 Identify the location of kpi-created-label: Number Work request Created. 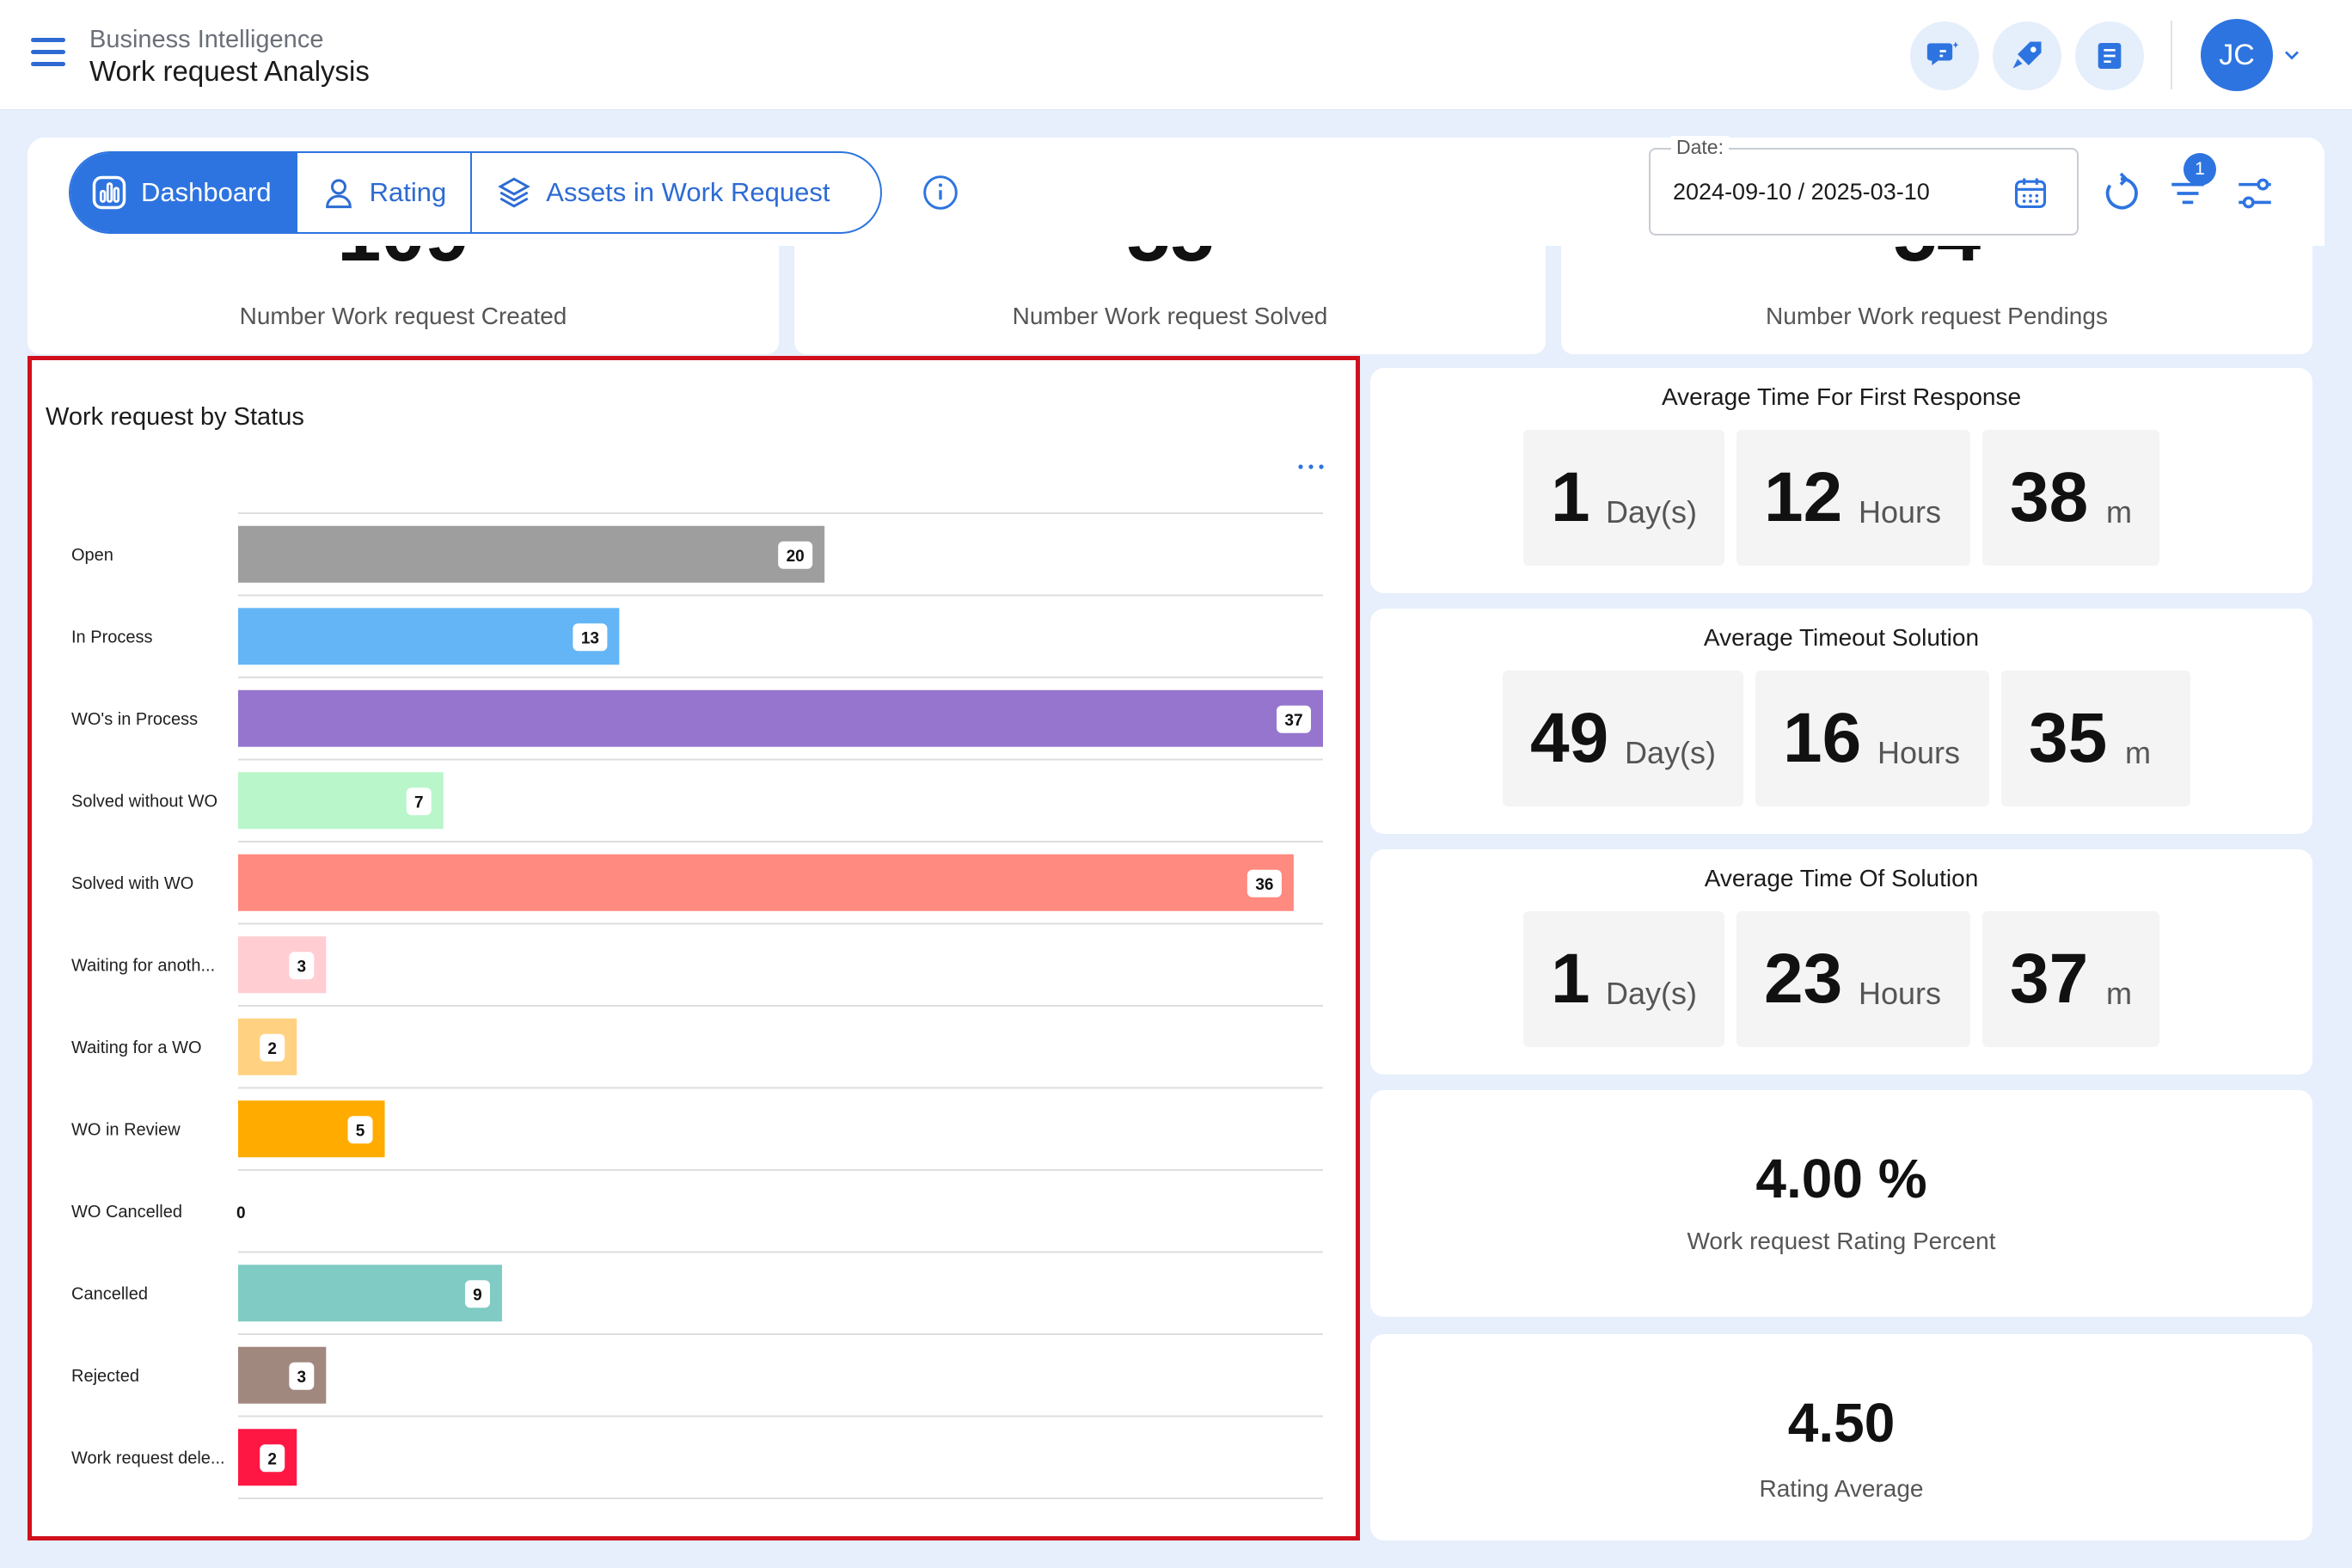
(403, 316).